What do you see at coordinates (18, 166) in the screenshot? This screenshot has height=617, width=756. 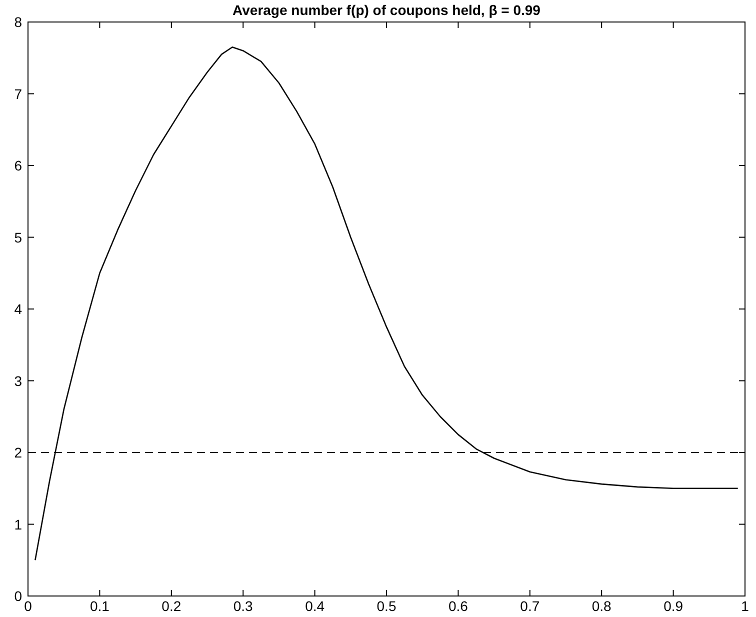 I see `y-tick-label: 6` at bounding box center [18, 166].